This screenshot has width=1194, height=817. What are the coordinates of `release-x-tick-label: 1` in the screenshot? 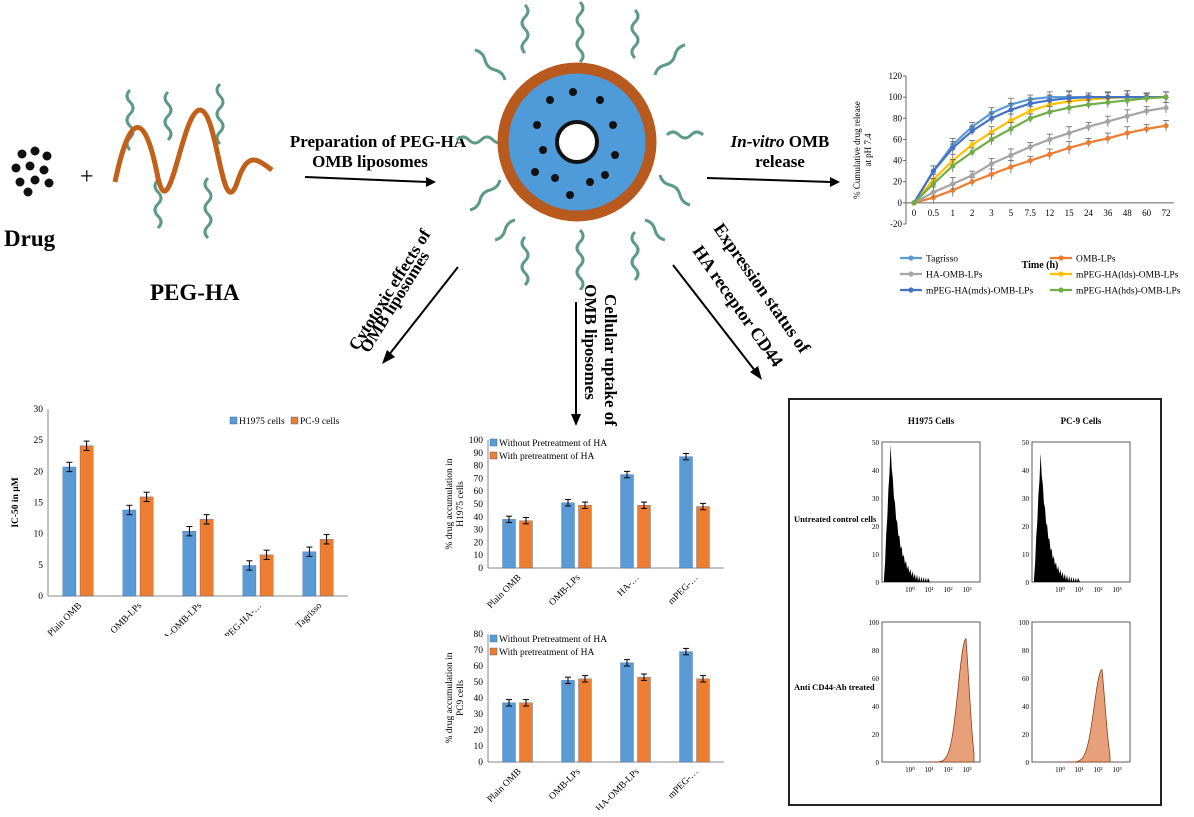 It's located at (953, 213).